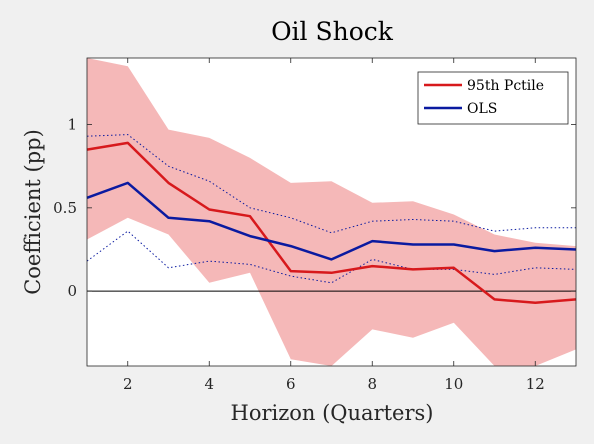 This screenshot has width=594, height=444. What do you see at coordinates (505, 86) in the screenshot?
I see `legend-label-95th-pctile: 95th Pctile` at bounding box center [505, 86].